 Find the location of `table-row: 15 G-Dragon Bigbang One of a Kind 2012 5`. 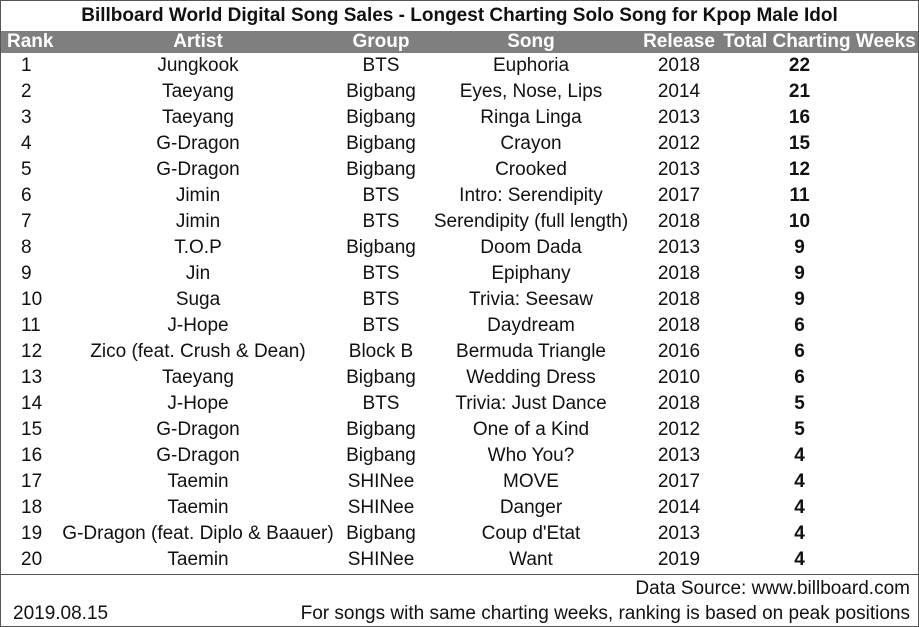

table-row: 15 G-Dragon Bigbang One of a Kind 2012 5 is located at coordinates (459, 430).